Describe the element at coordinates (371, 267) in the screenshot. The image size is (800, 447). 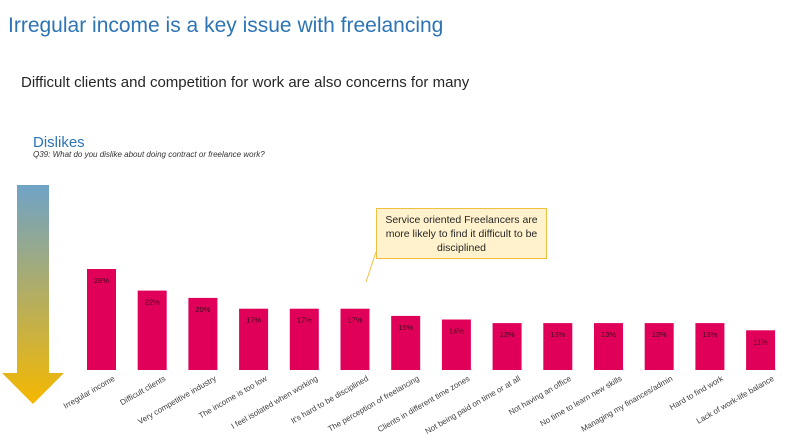
I see `callout-pointer` at that location.